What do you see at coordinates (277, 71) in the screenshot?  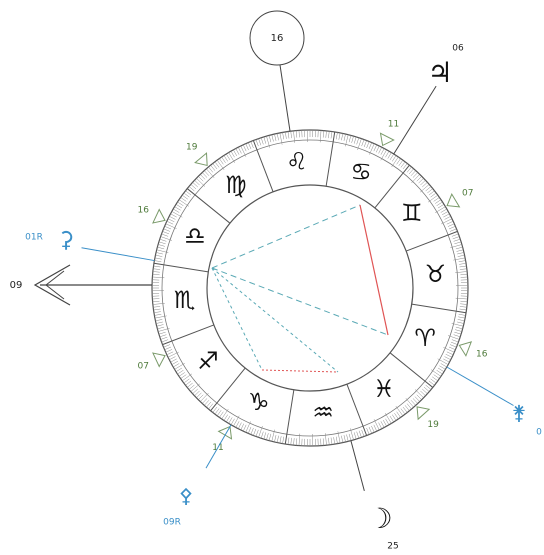 I see `midheaven: 16` at bounding box center [277, 71].